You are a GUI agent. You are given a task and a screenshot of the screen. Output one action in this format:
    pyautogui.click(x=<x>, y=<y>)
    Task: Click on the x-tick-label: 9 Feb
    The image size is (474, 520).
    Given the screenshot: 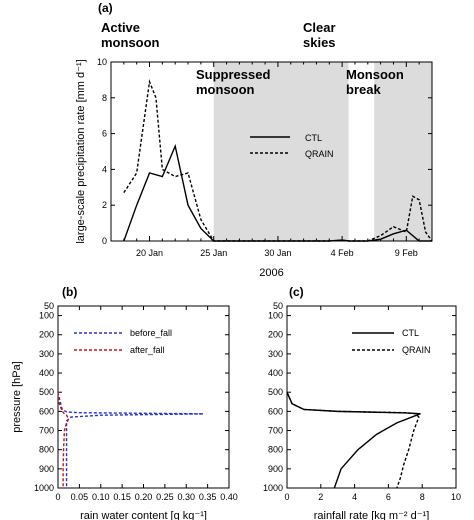 What is the action you would take?
    pyautogui.click(x=406, y=253)
    